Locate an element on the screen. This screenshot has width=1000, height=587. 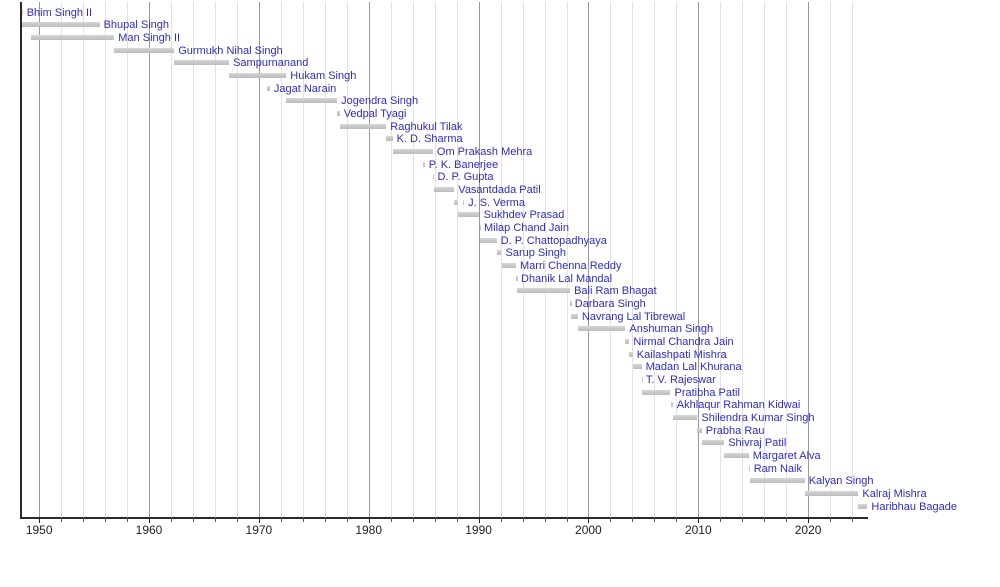
person-label: J. S. Verma is located at coordinates (496, 202).